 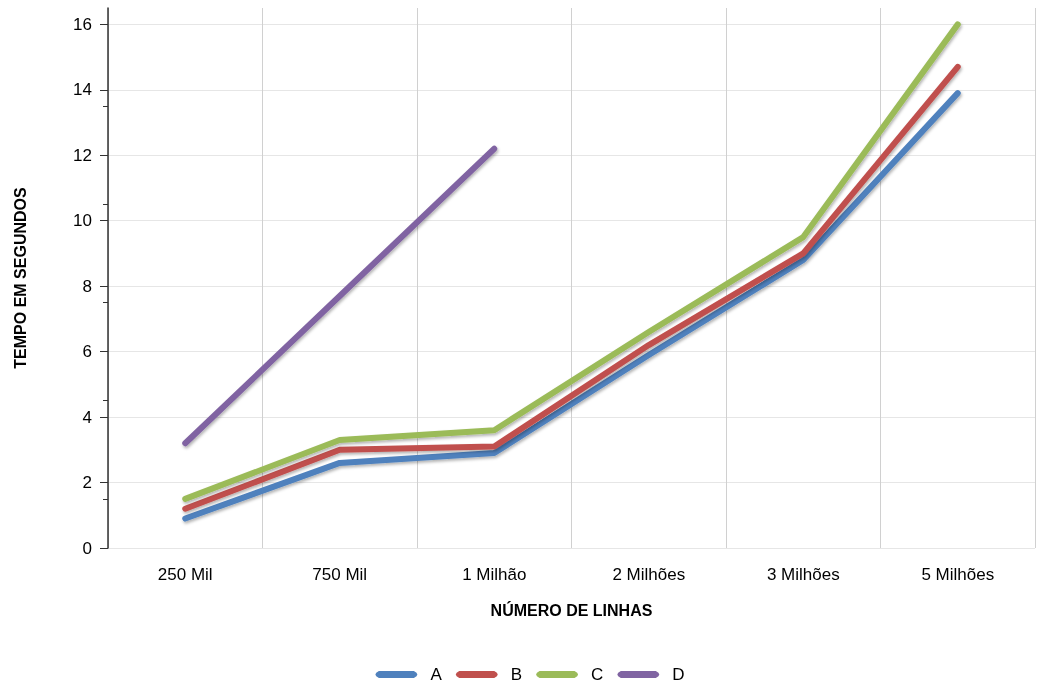 I want to click on y-tick-label: 16, so click(x=82, y=24).